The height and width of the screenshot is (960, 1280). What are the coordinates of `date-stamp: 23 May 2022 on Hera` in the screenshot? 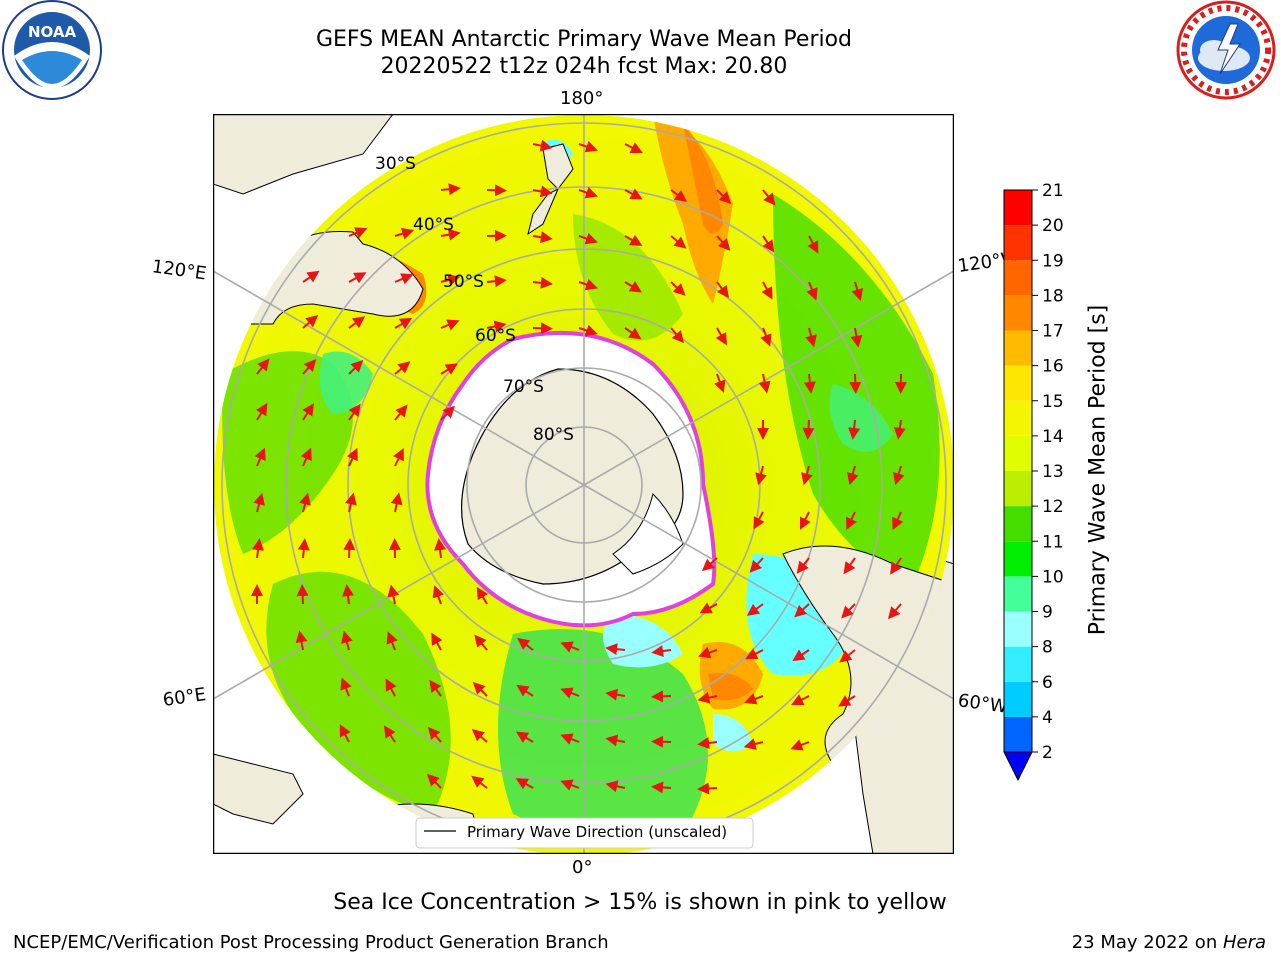 It's located at (1169, 942).